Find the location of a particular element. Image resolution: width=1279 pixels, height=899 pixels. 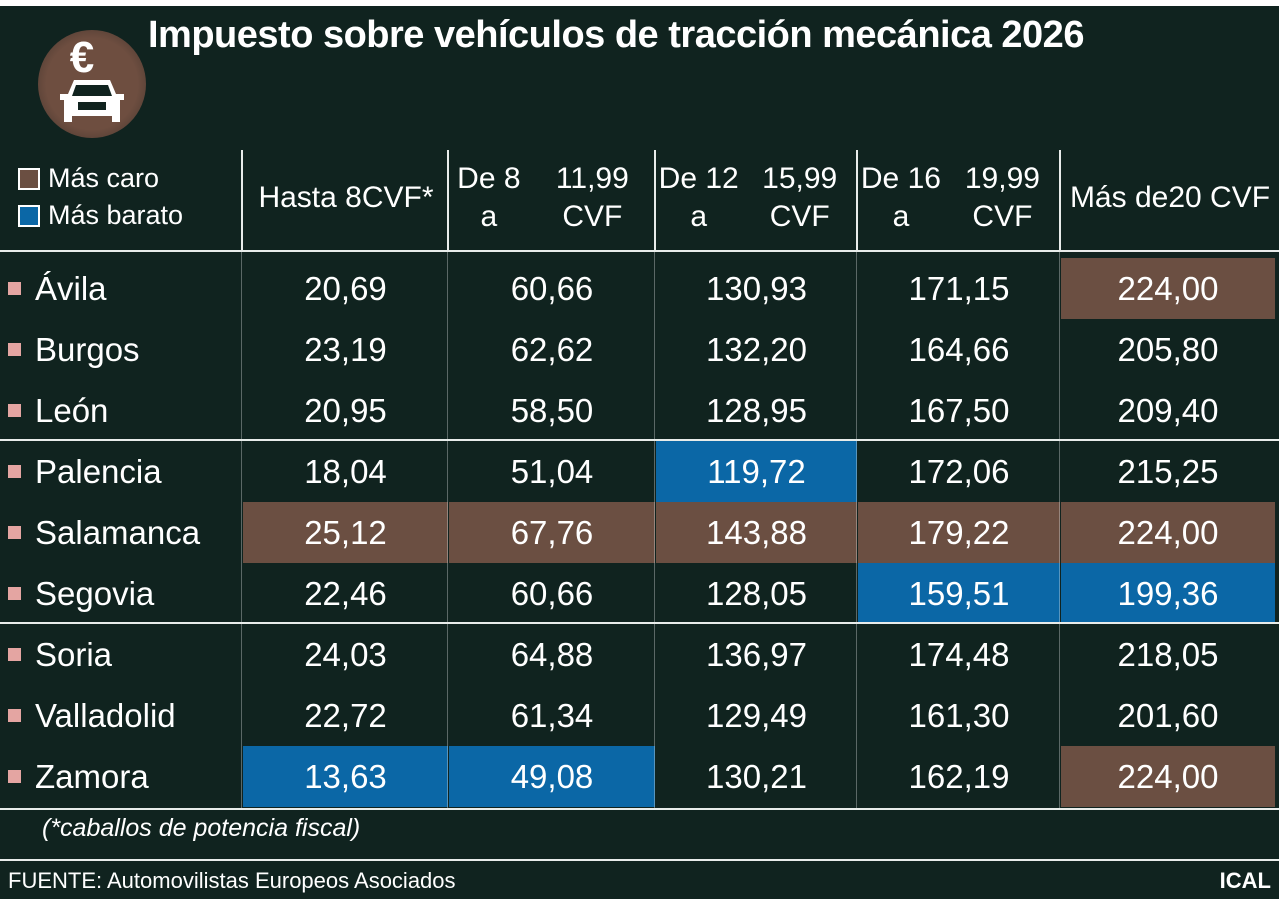

table-cell: 20,69 is located at coordinates (345, 288).